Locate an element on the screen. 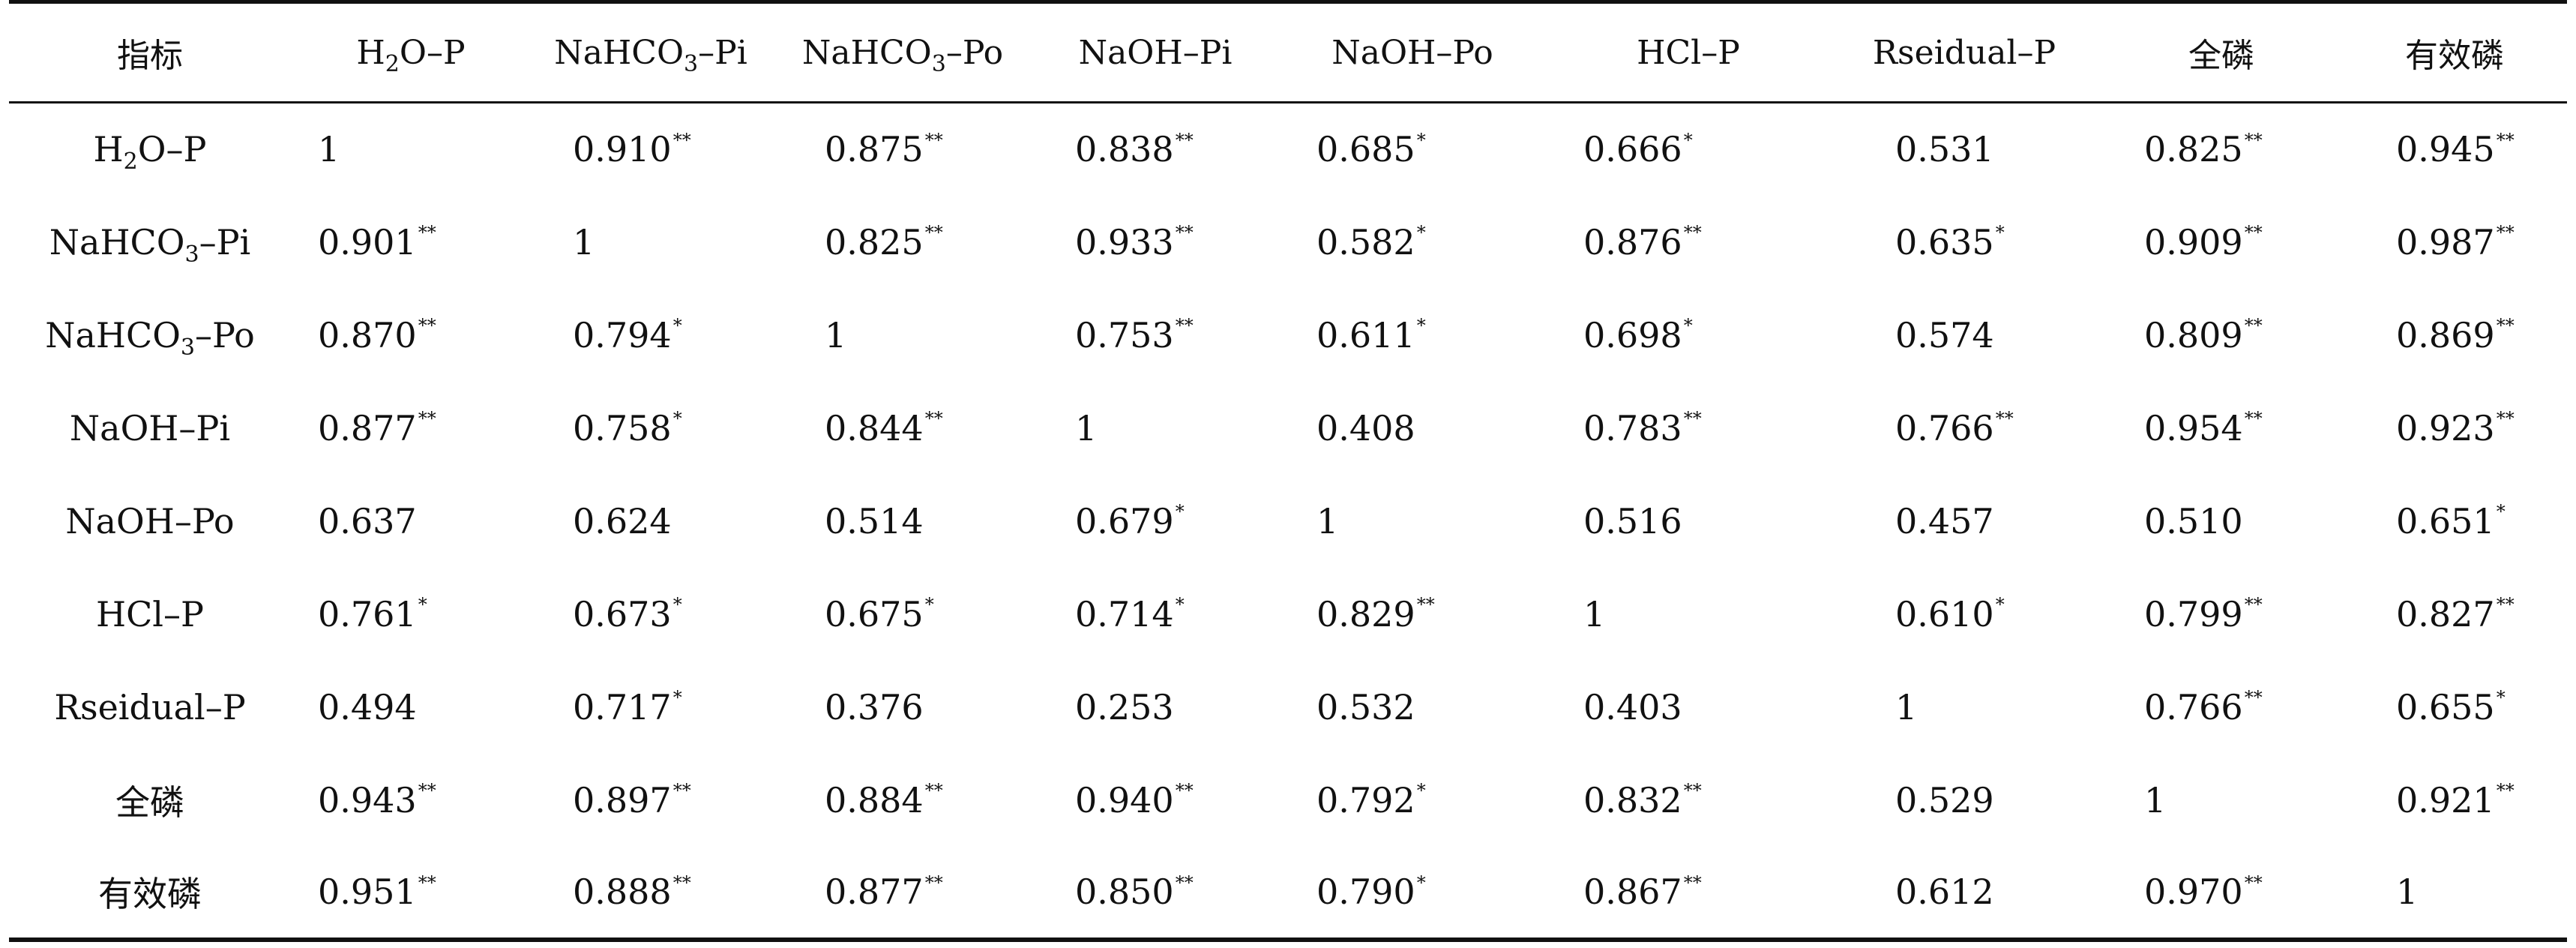 Image resolution: width=2576 pixels, height=948 pixels. cell-value: 0.494 is located at coordinates (368, 707).